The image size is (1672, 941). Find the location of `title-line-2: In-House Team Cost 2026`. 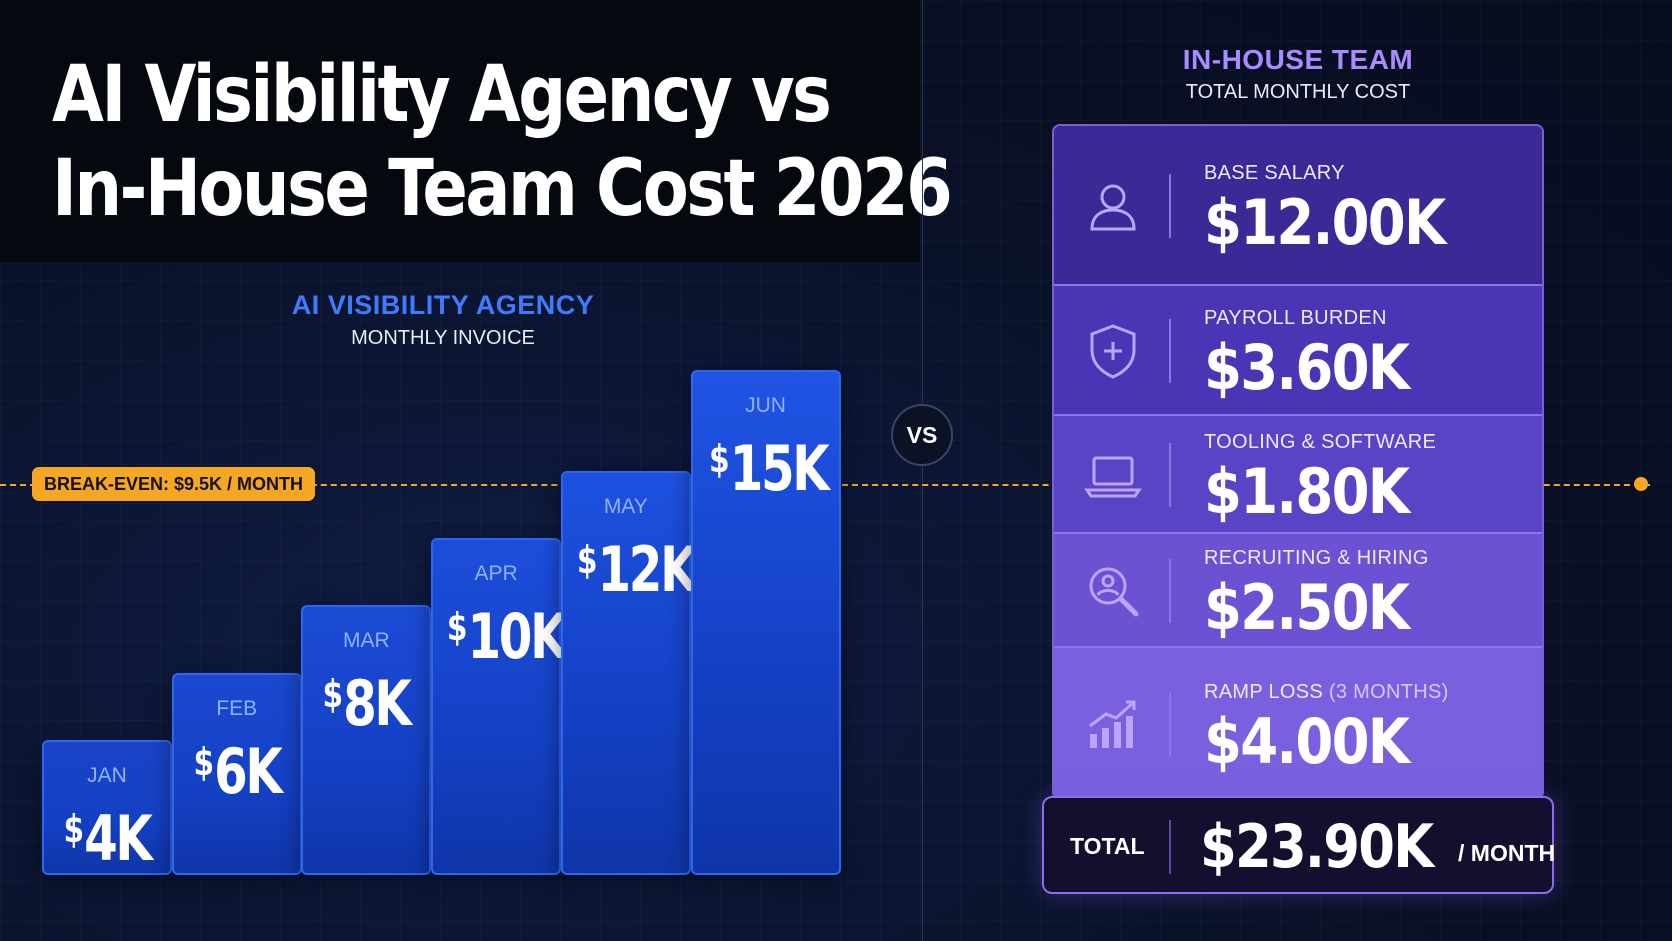

title-line-2: In-House Team Cost 2026 is located at coordinates (502, 189).